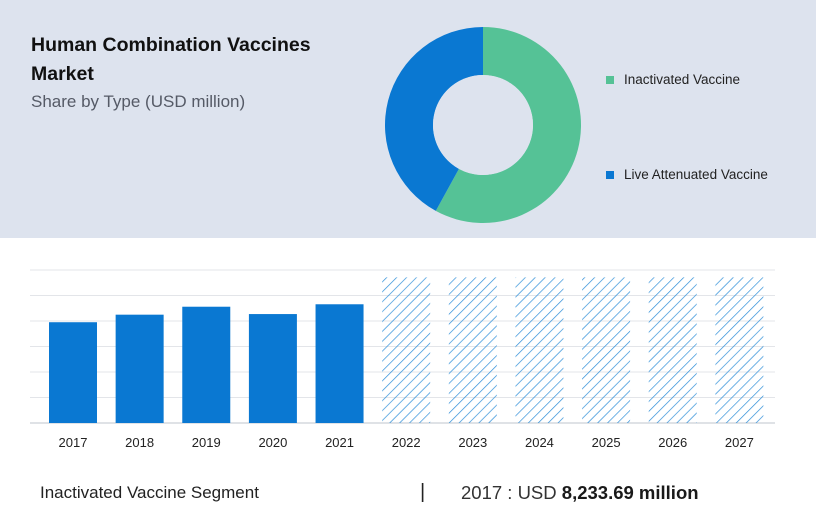 The height and width of the screenshot is (528, 816). Describe the element at coordinates (406, 350) in the screenshot. I see `forecast-bar-2022` at that location.